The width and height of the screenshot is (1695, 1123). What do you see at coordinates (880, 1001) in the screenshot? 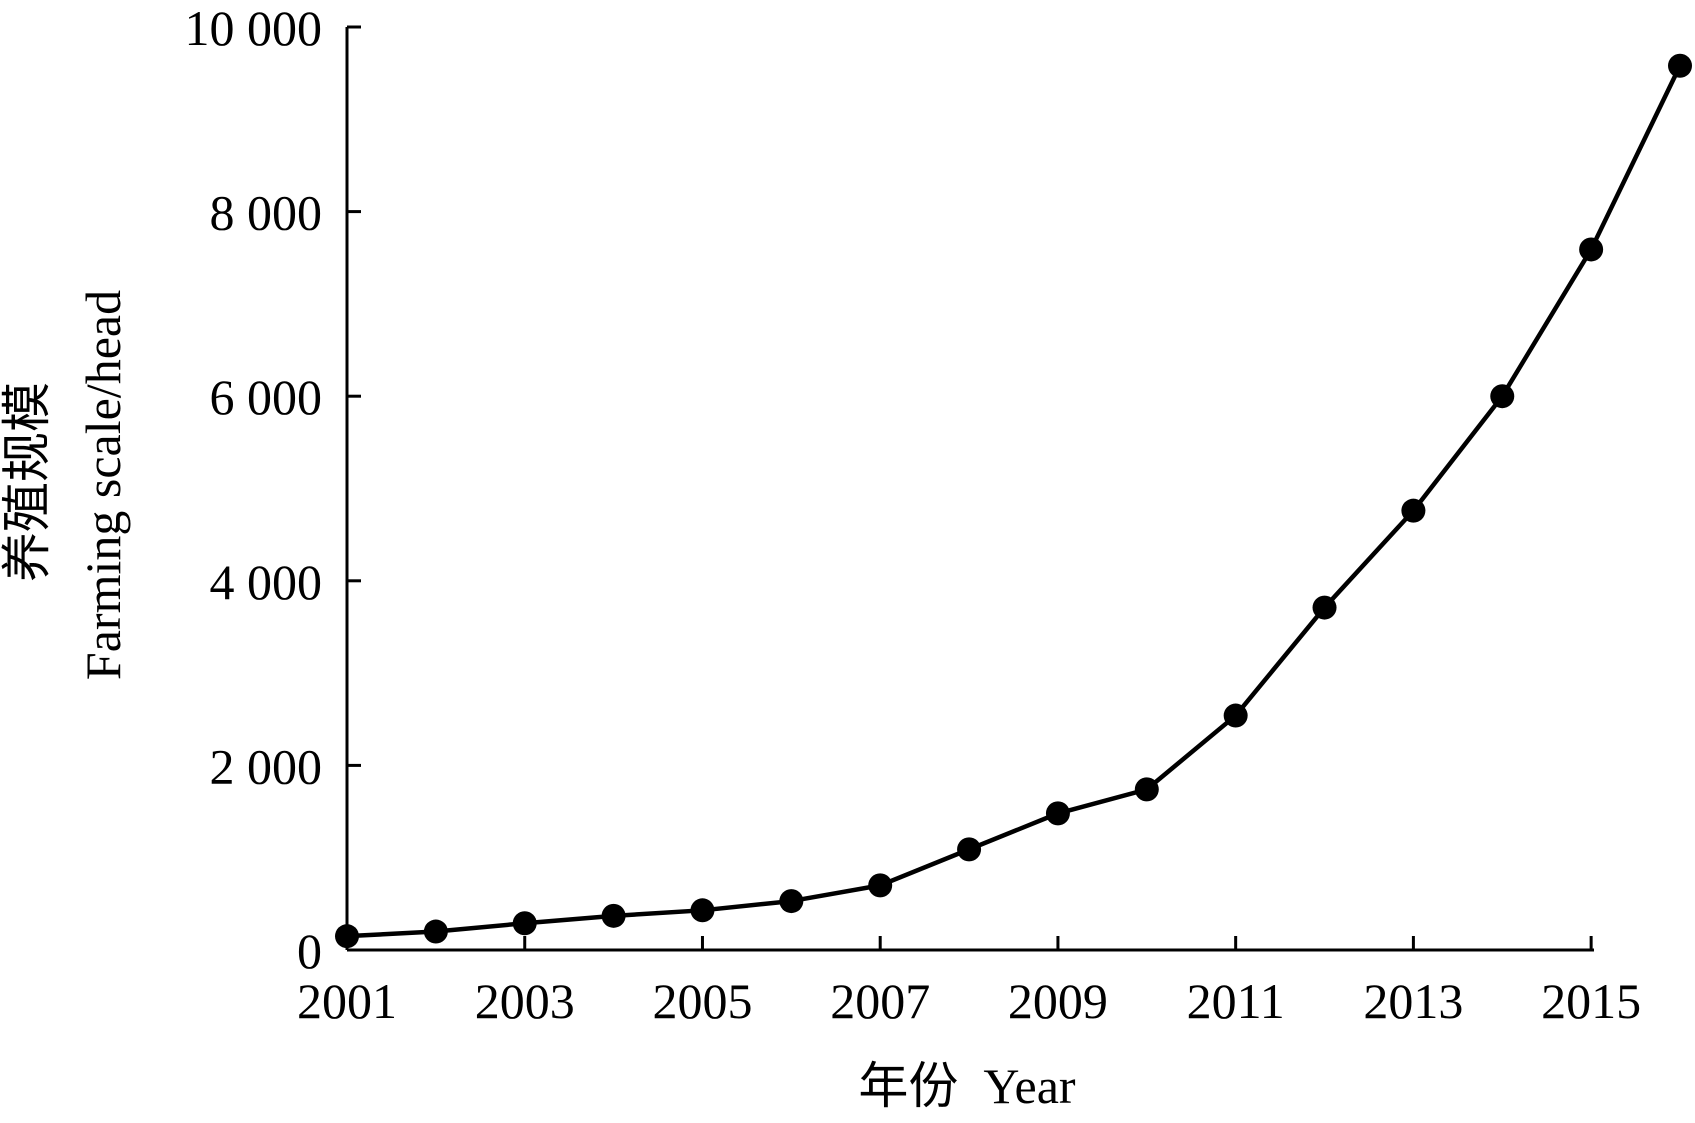
I see `x-tick-label: 2007` at bounding box center [880, 1001].